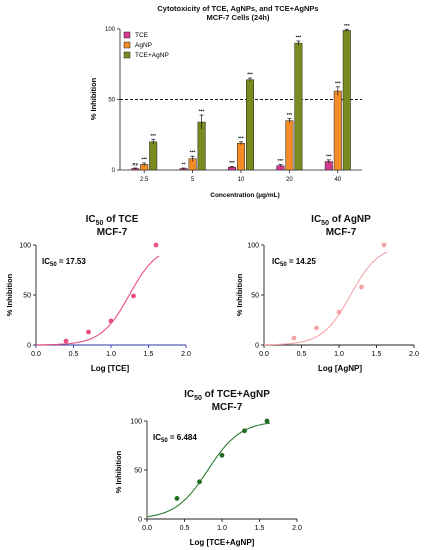 The height and width of the screenshot is (550, 424). What do you see at coordinates (341, 232) in the screenshot?
I see `ic50-agnp-subtitle: MCF-7` at bounding box center [341, 232].